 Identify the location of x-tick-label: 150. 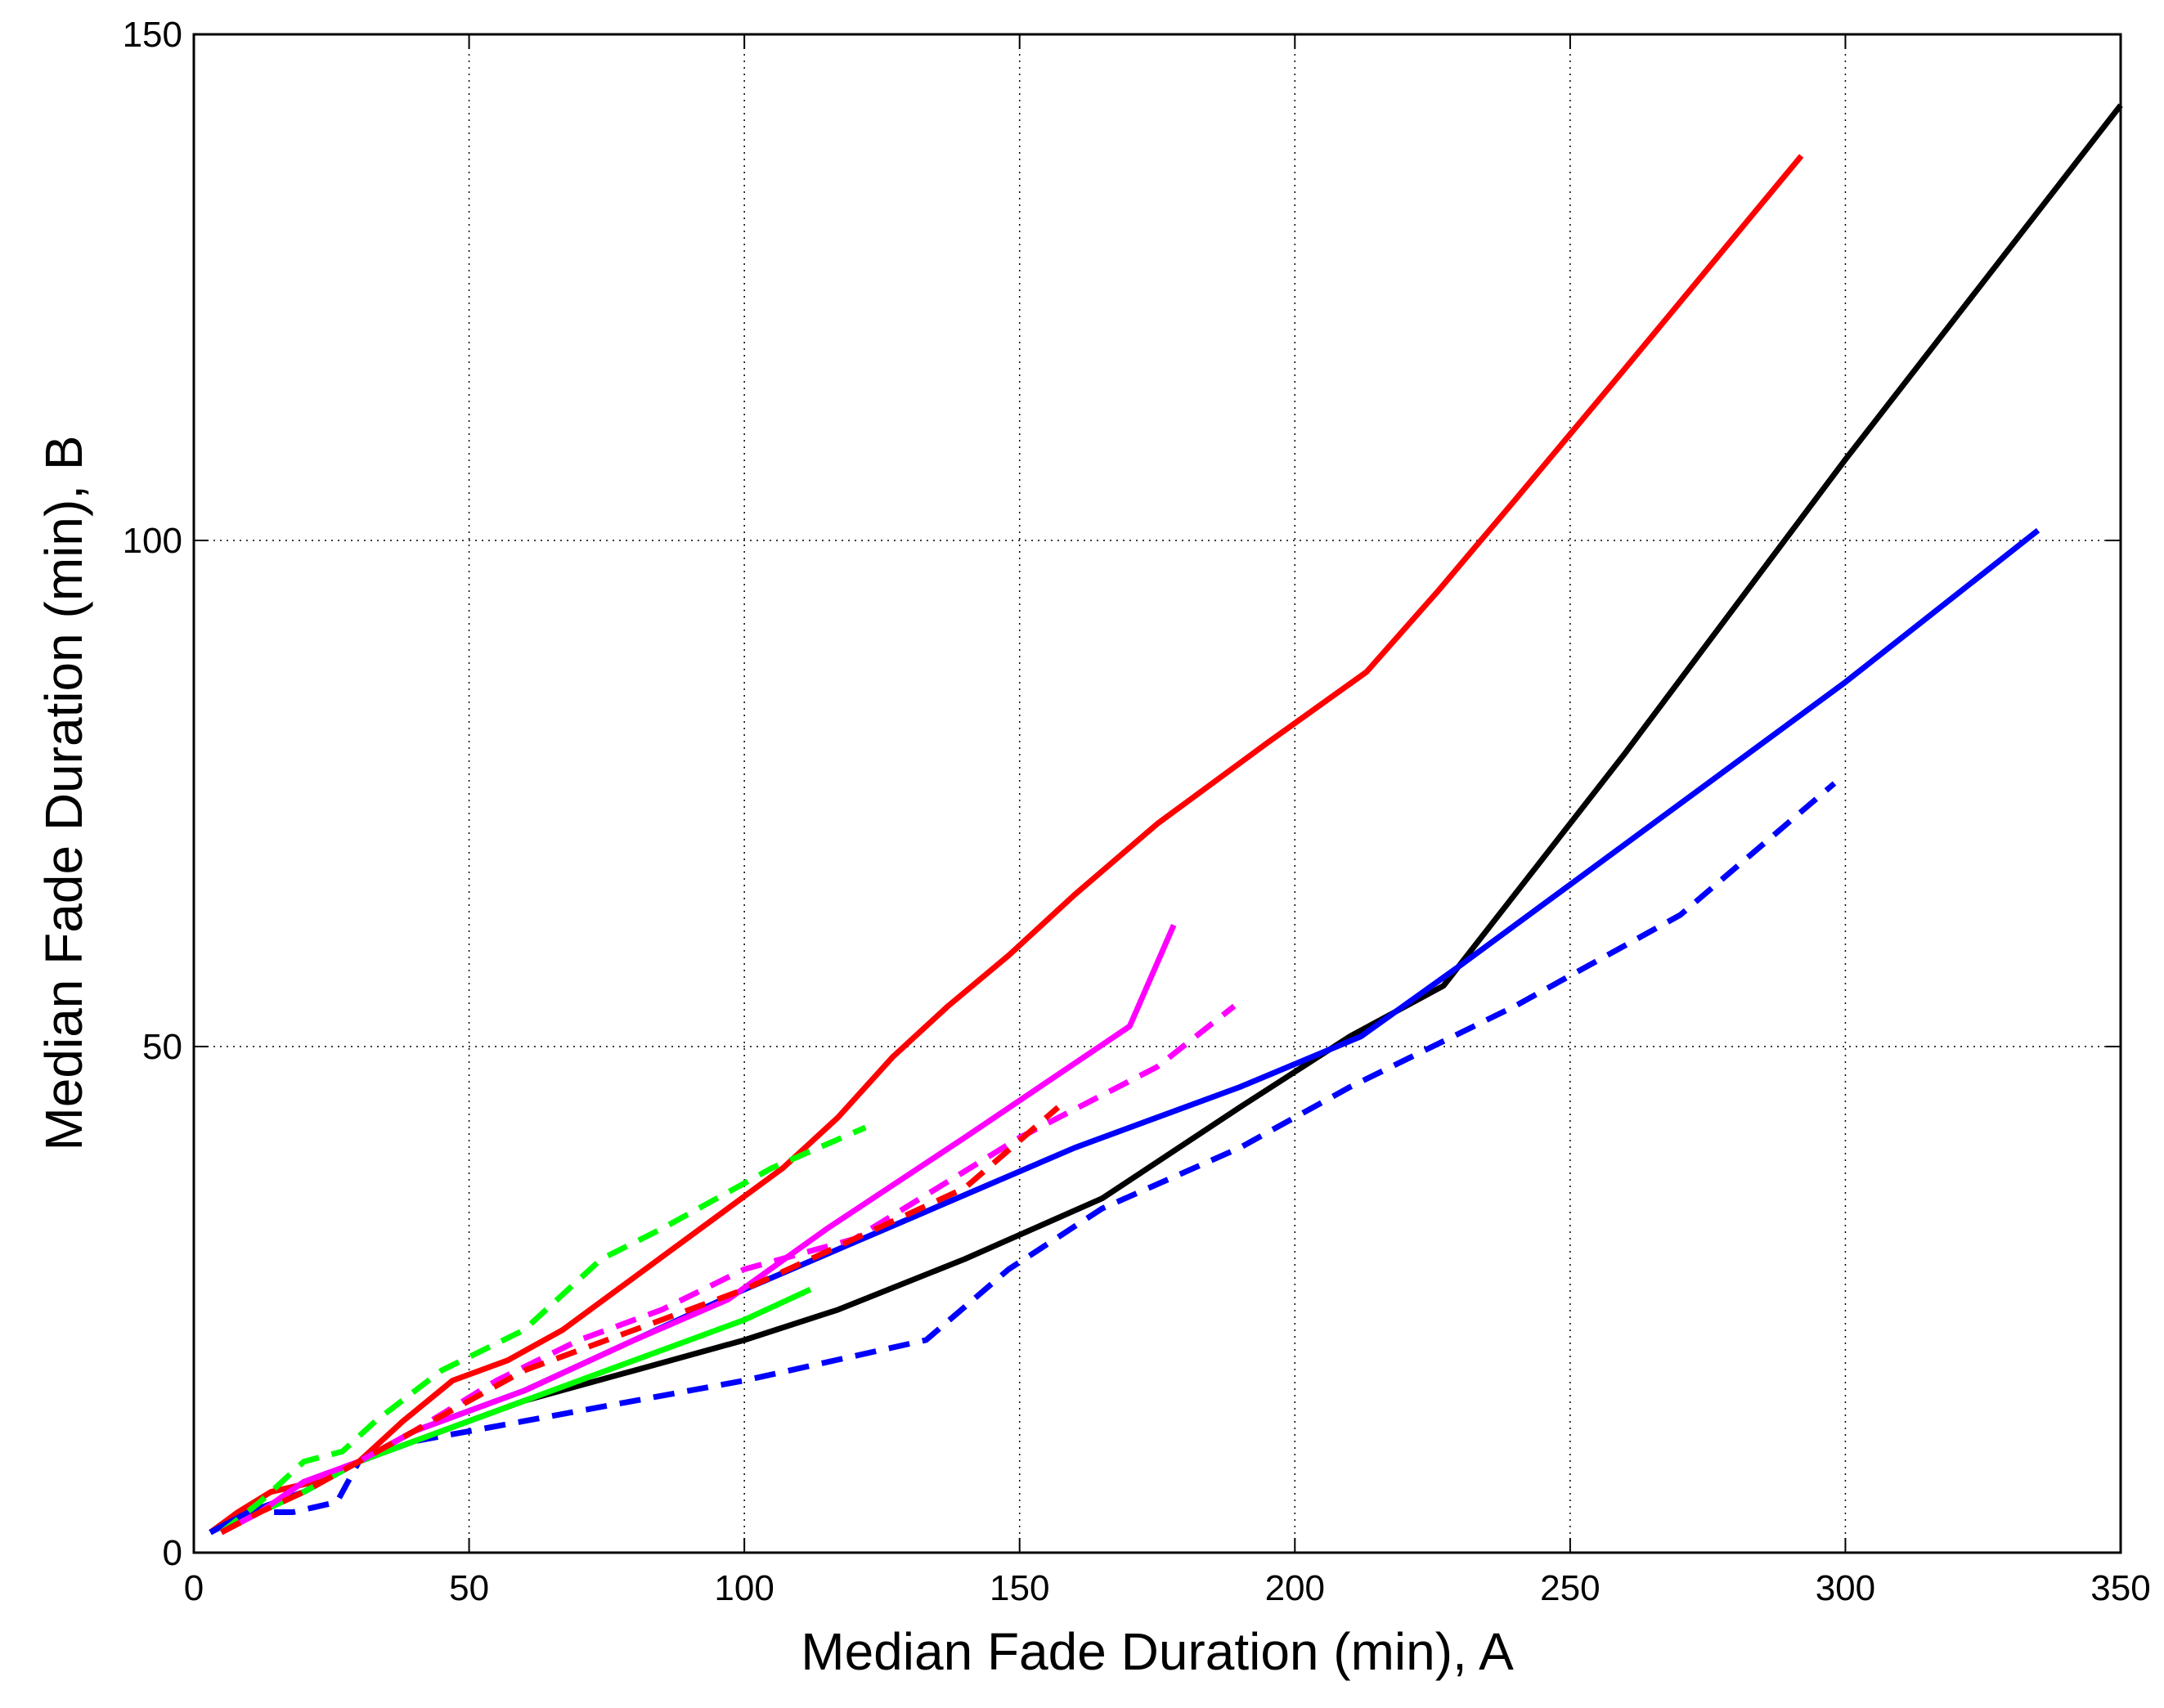
(1019, 1588).